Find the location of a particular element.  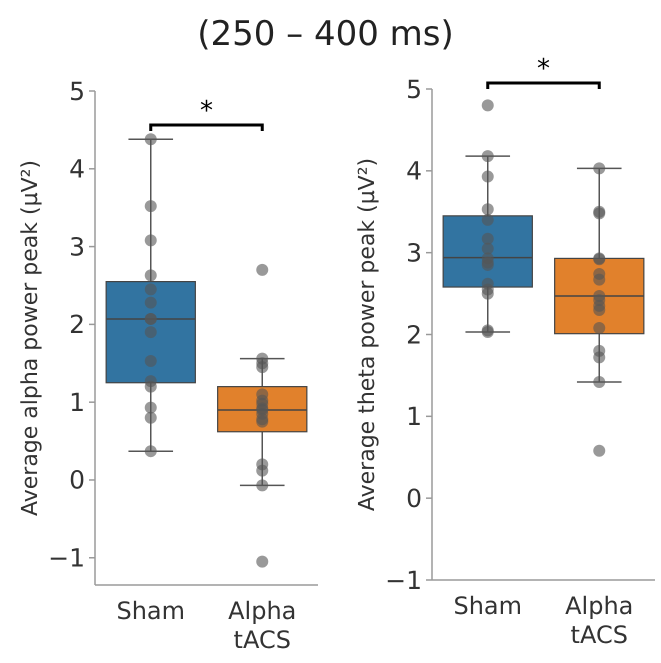

y-axis-title: Average theta power peak (μV²) is located at coordinates (367, 335).